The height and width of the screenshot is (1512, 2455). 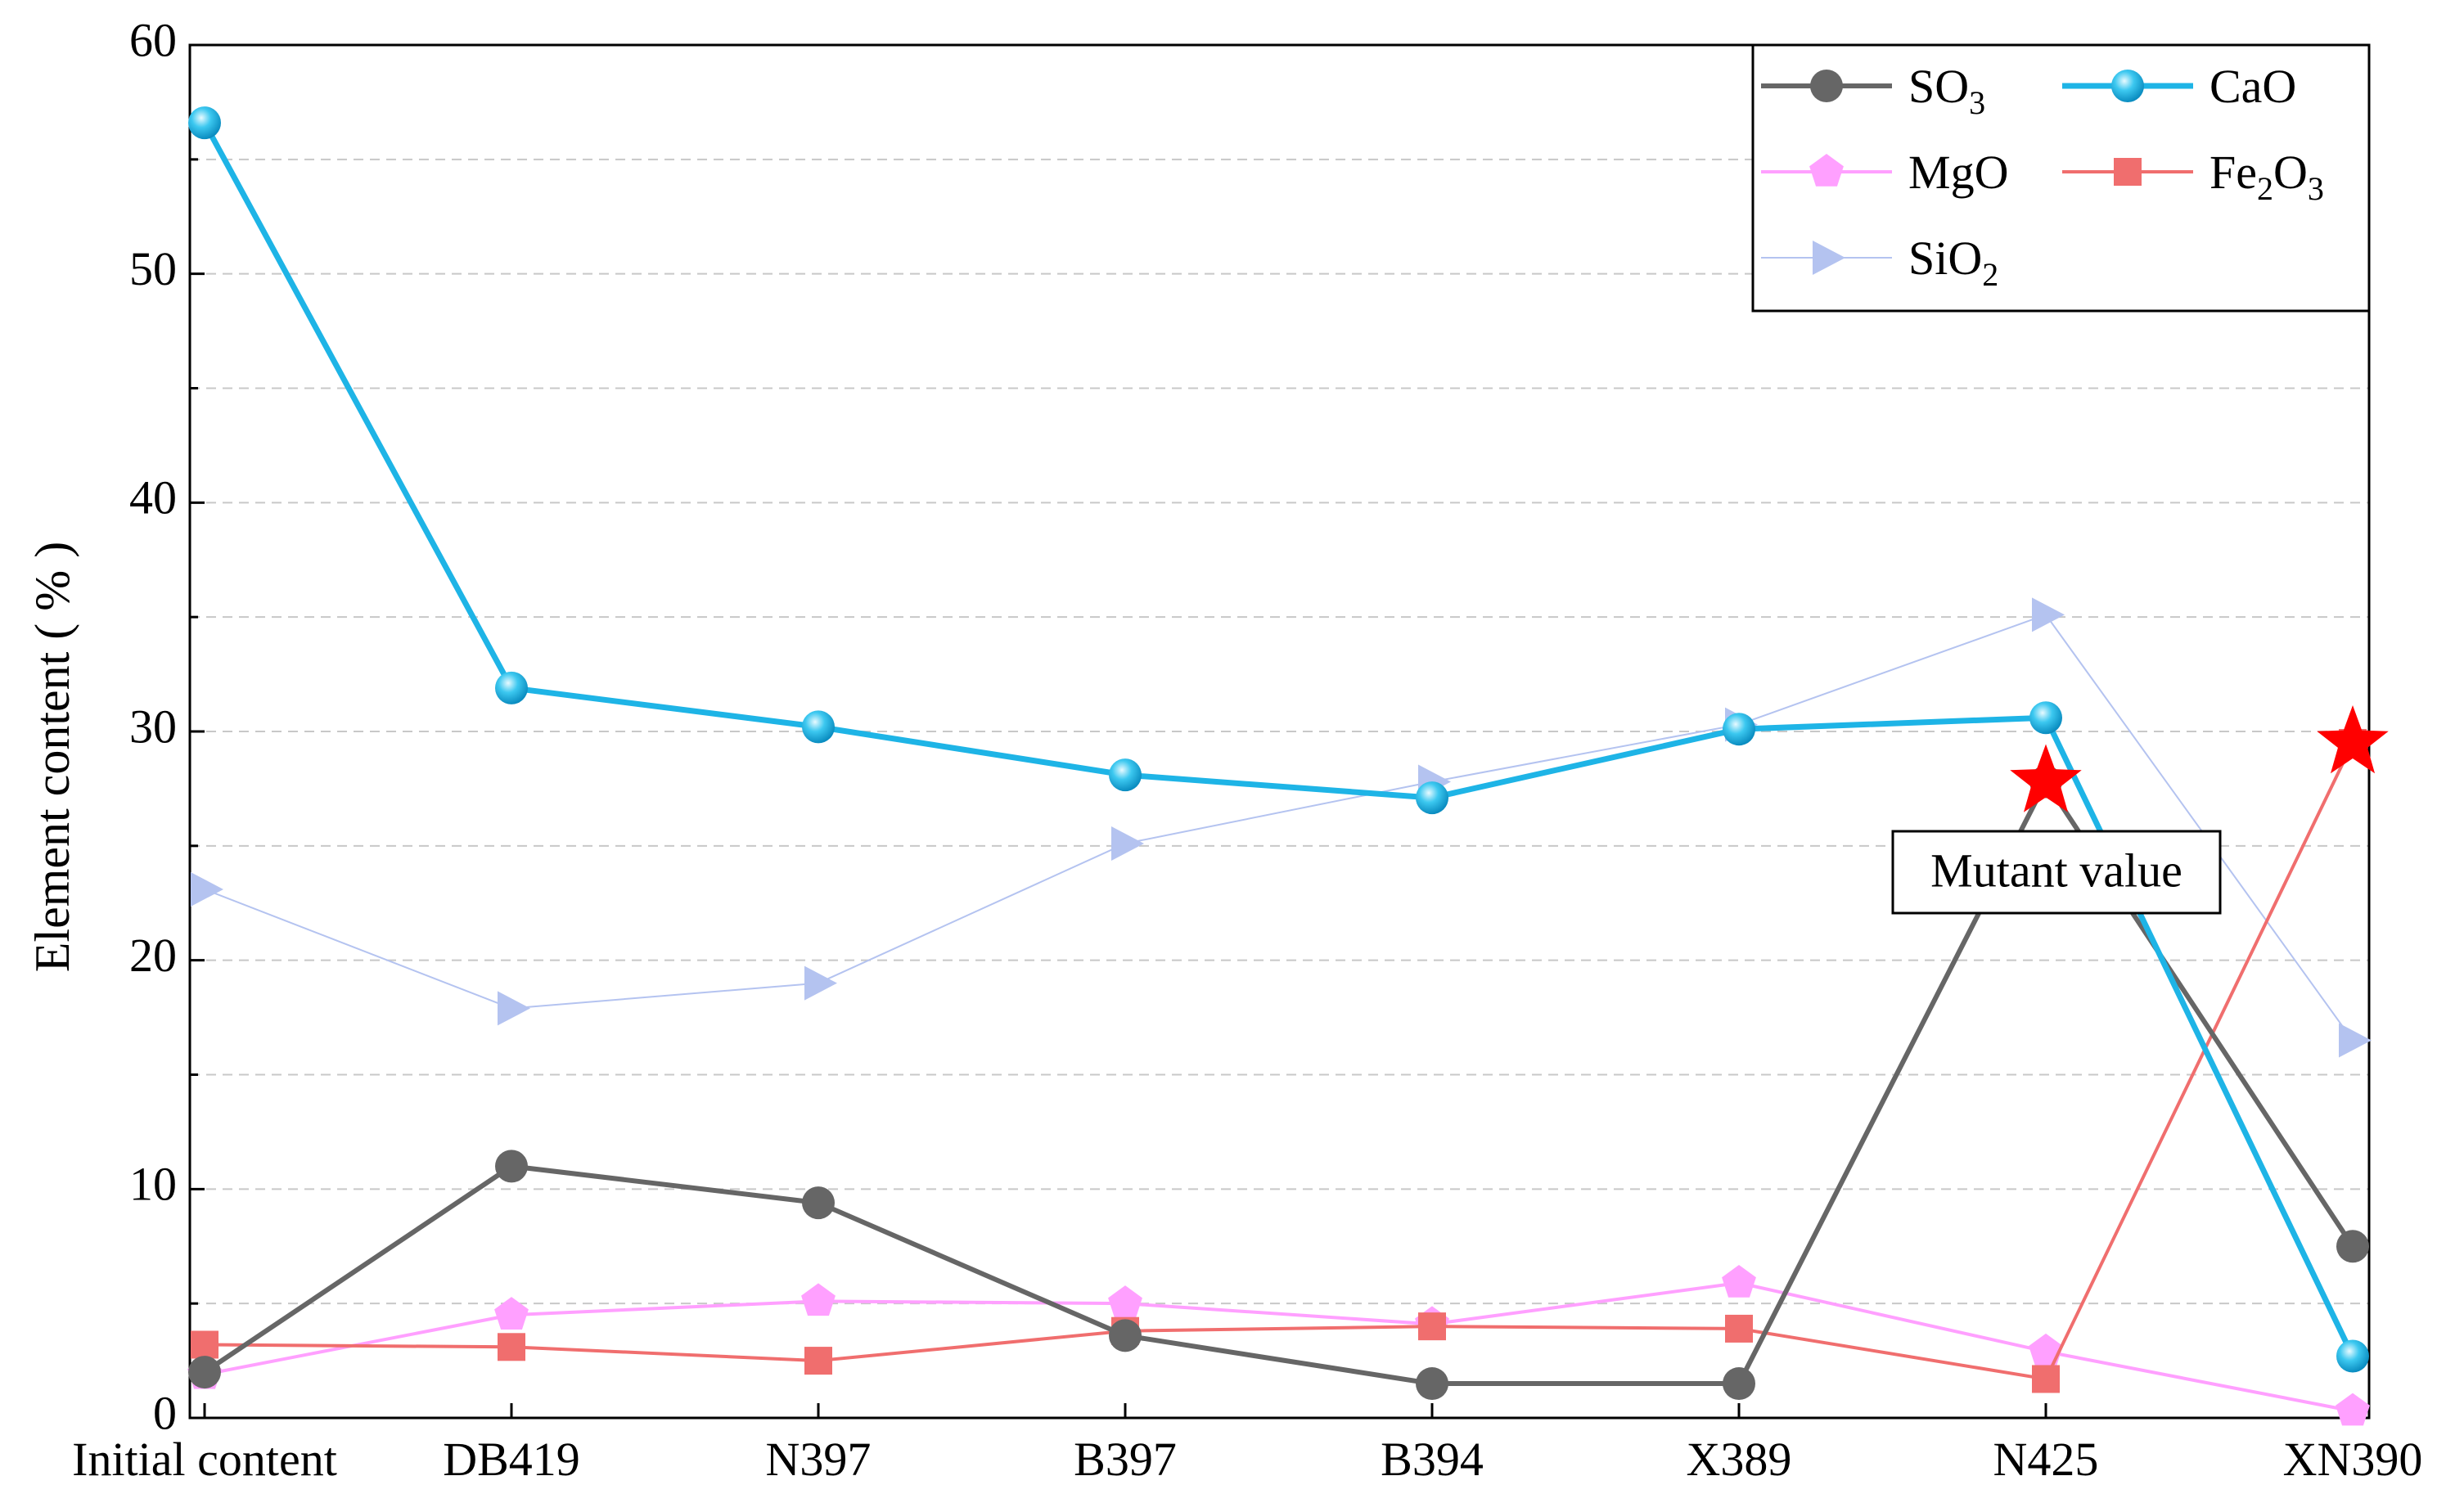 What do you see at coordinates (2140, 810) in the screenshot?
I see `annotations-layer: Mutant value` at bounding box center [2140, 810].